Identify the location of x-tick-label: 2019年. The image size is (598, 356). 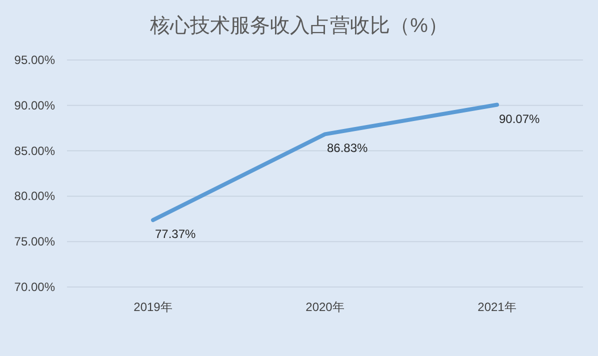
(153, 307).